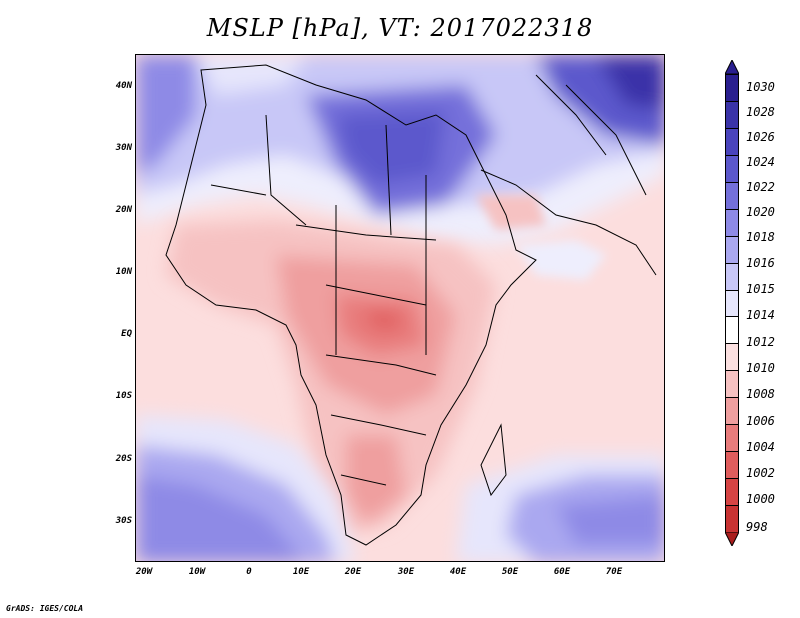 This screenshot has width=800, height=618. I want to click on colorbar-label-1002: 1002, so click(760, 473).